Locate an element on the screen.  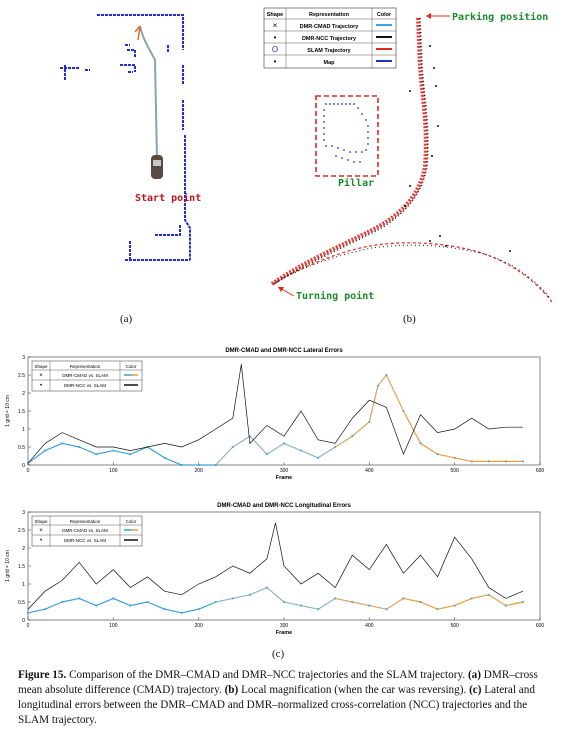
chart-title: DMR-CMAD and DMR-NCC Lateral Errors is located at coordinates (284, 351).